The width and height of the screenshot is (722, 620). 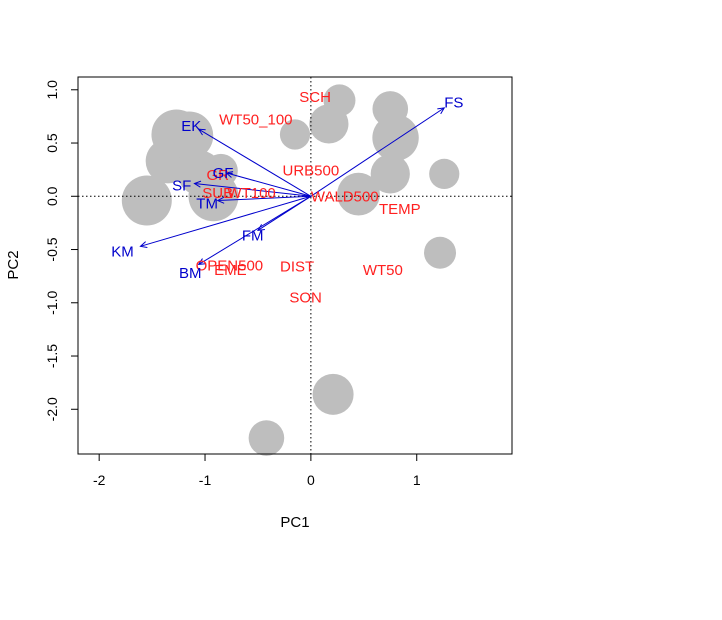 I want to click on y-tick-label-3: -0.5, so click(x=52, y=249).